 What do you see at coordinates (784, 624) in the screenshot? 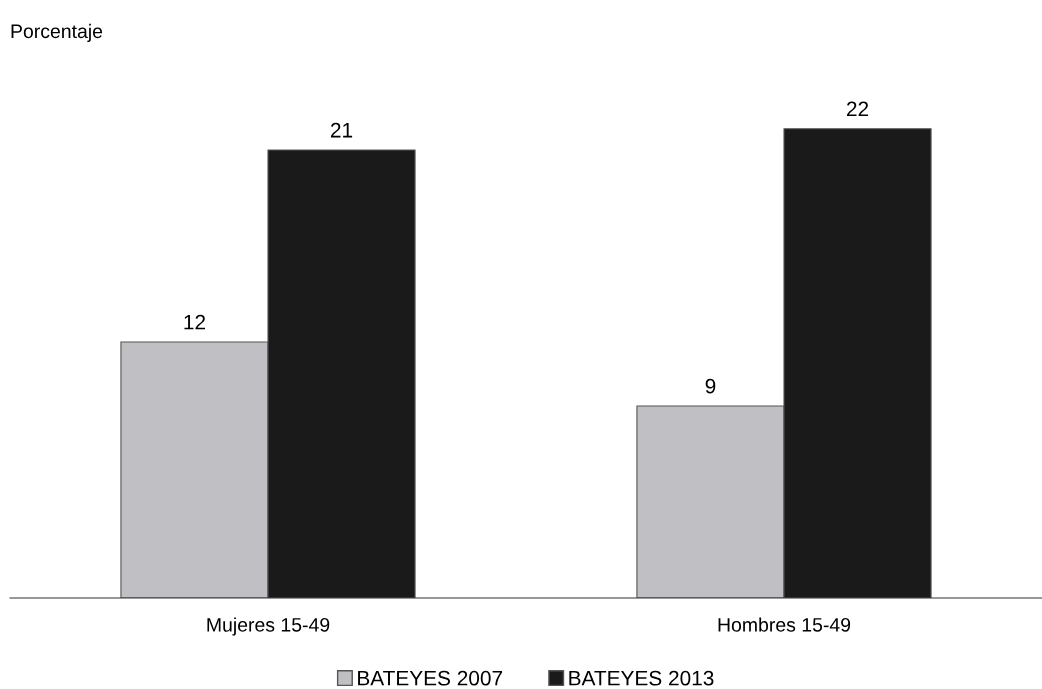
I see `x-tick-label: Hombres 15-49` at bounding box center [784, 624].